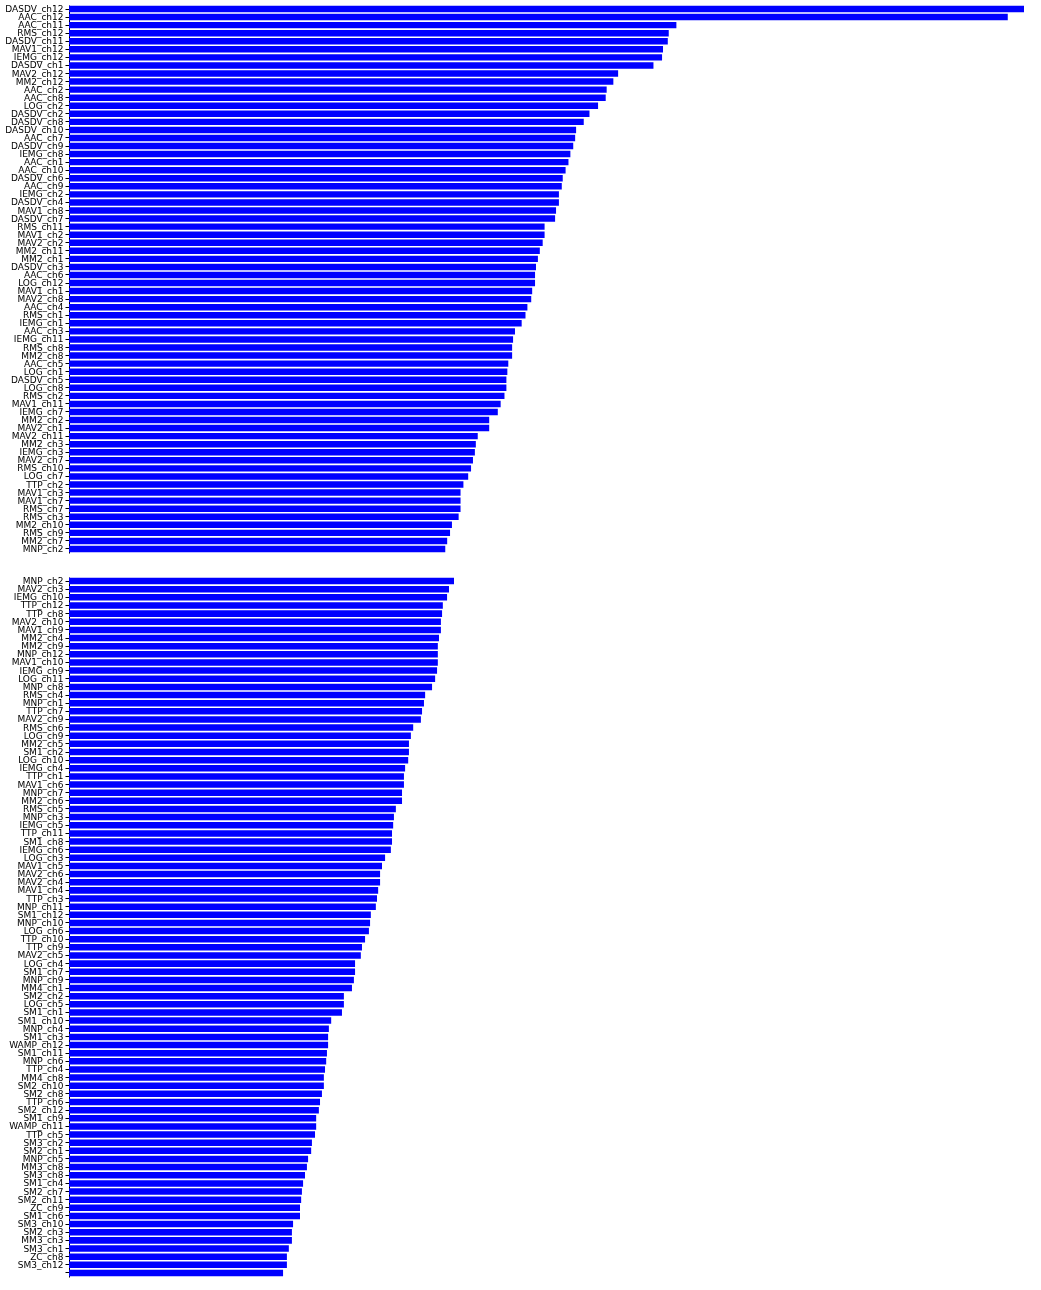 The height and width of the screenshot is (1290, 1041). What do you see at coordinates (40, 922) in the screenshot?
I see `y-tick-label: MNP_ch10` at bounding box center [40, 922].